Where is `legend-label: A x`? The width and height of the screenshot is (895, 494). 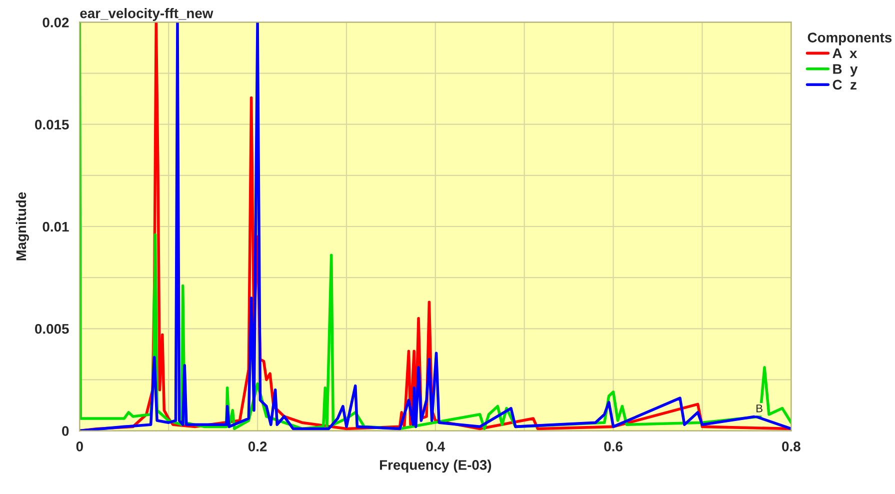 legend-label: A x is located at coordinates (845, 53).